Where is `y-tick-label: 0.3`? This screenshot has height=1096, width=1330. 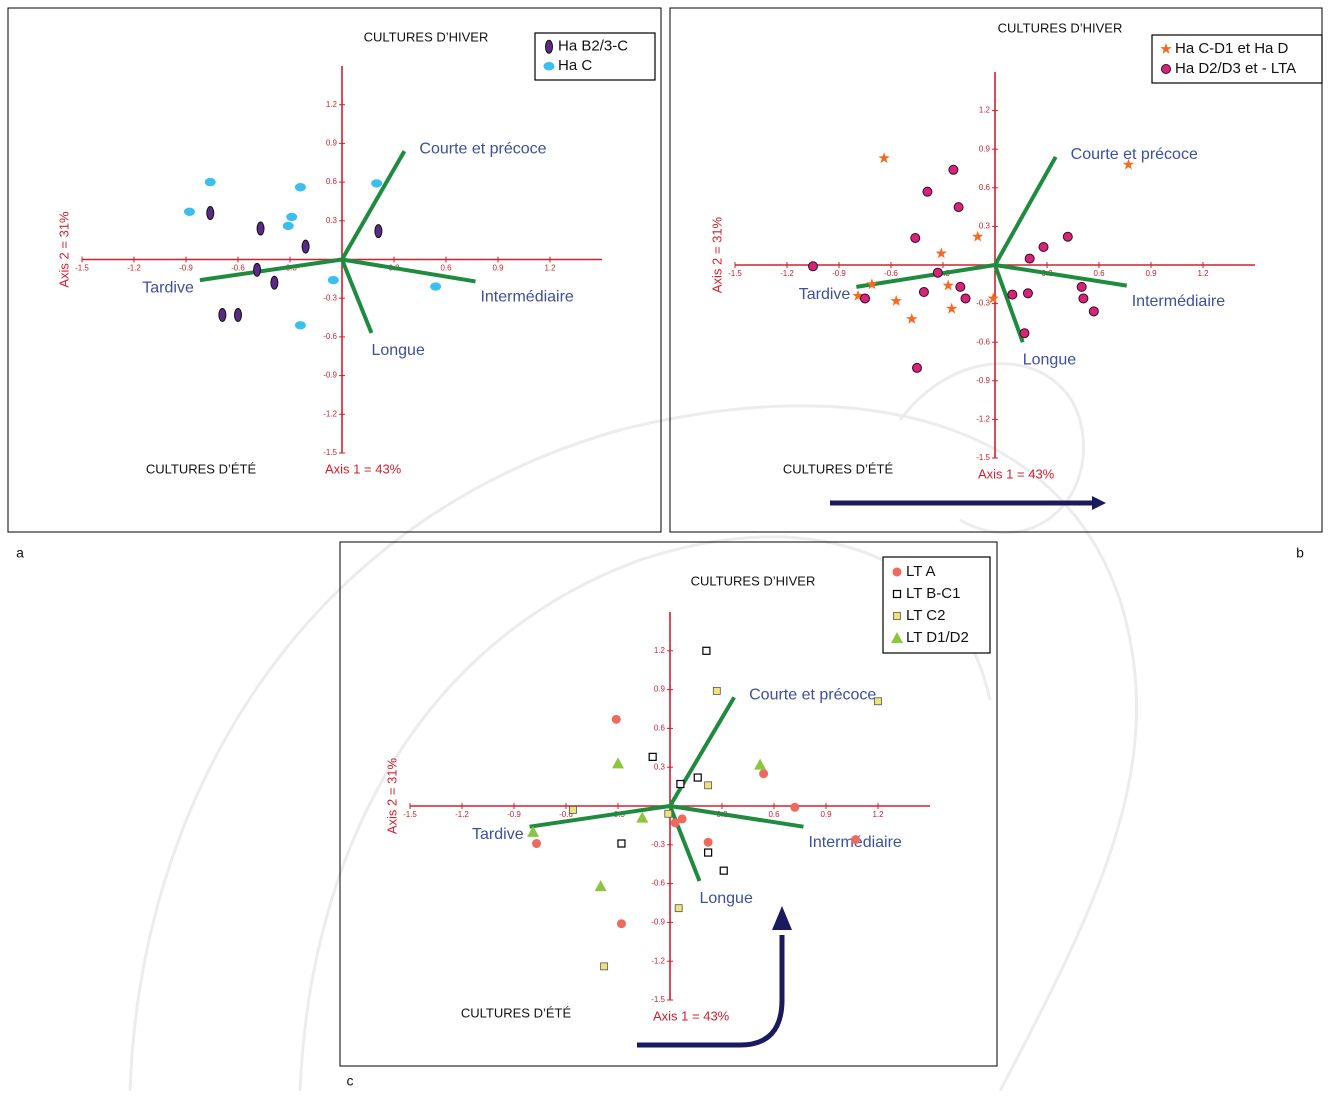 y-tick-label: 0.3 is located at coordinates (660, 766).